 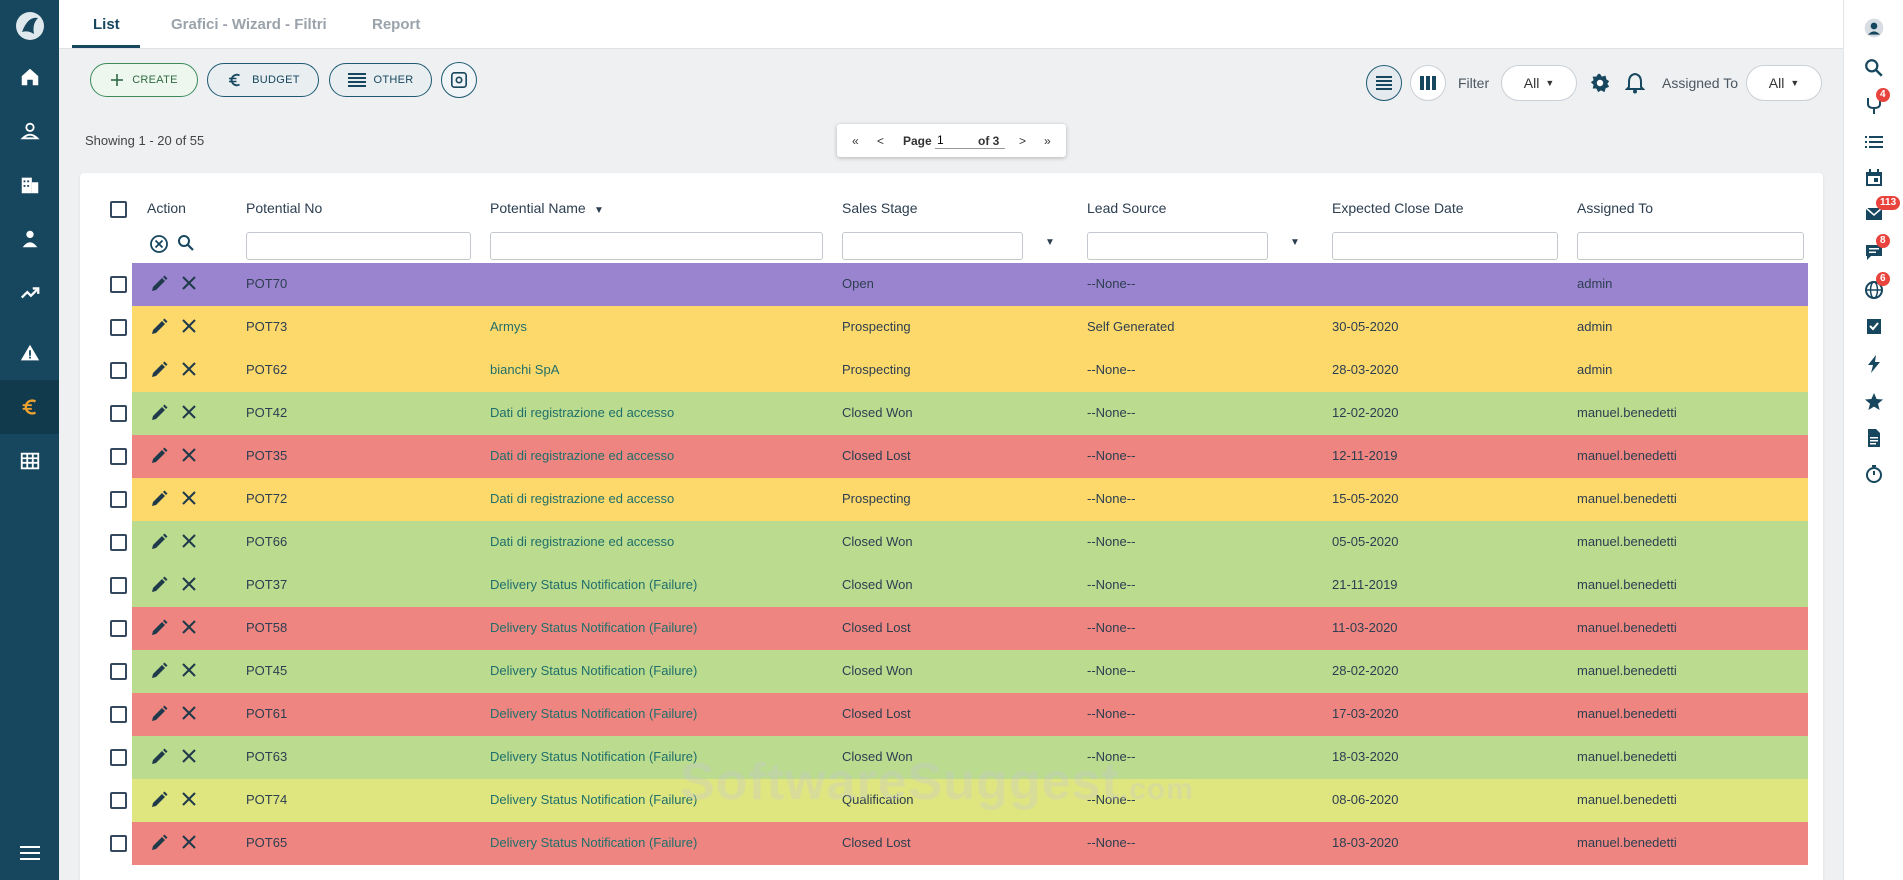 I want to click on mail-icon: 113, so click(x=1873, y=214).